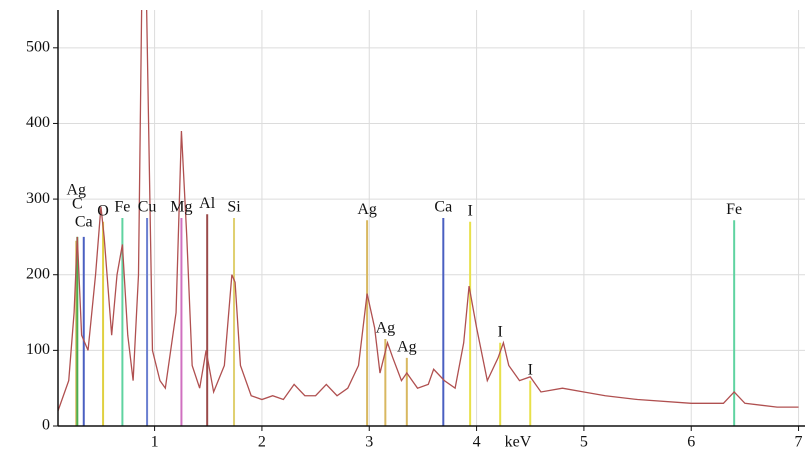 This screenshot has height=455, width=807. Describe the element at coordinates (38, 122) in the screenshot. I see `y-tick-label: 400` at that location.